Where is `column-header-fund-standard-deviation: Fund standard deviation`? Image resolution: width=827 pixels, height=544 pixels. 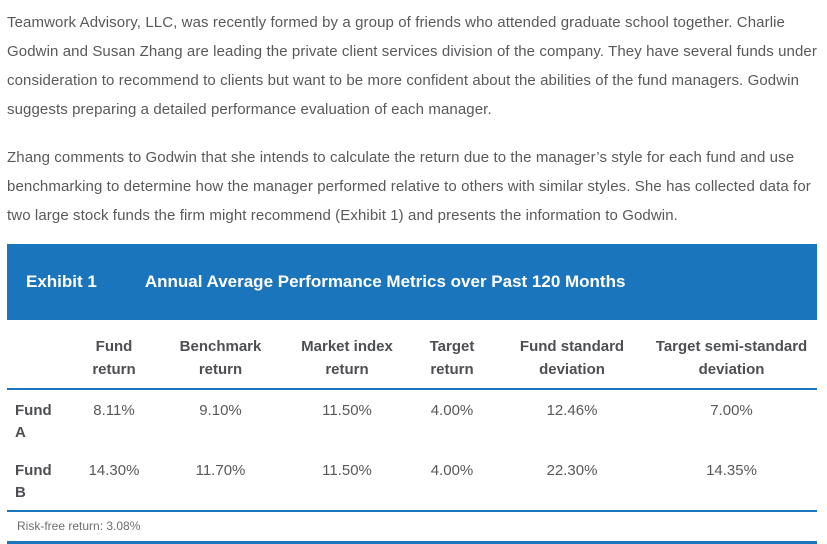 column-header-fund-standard-deviation: Fund standard deviation is located at coordinates (572, 355).